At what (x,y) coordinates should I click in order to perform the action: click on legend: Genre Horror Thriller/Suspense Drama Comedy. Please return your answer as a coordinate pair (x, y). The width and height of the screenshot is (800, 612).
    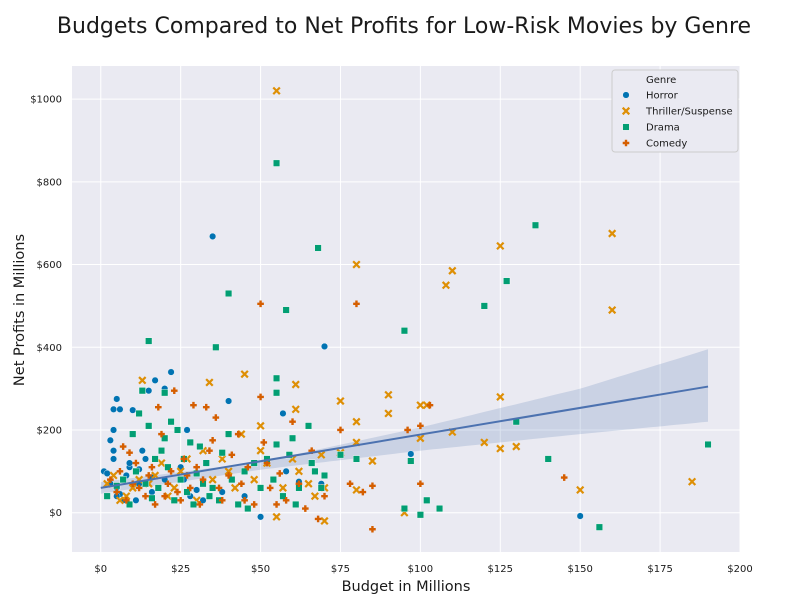
    Looking at the image, I should click on (675, 111).